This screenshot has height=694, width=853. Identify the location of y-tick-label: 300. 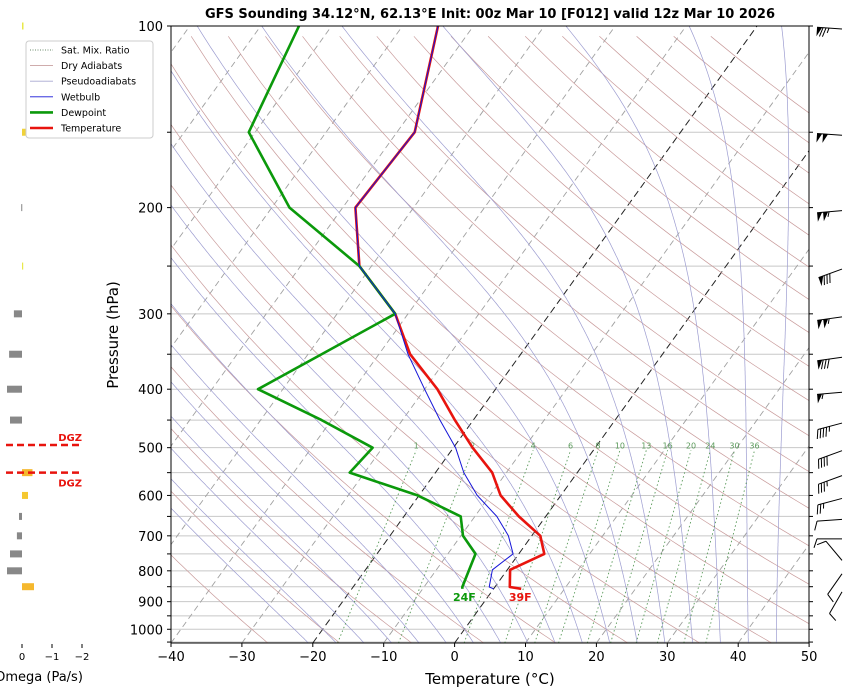
(150, 315).